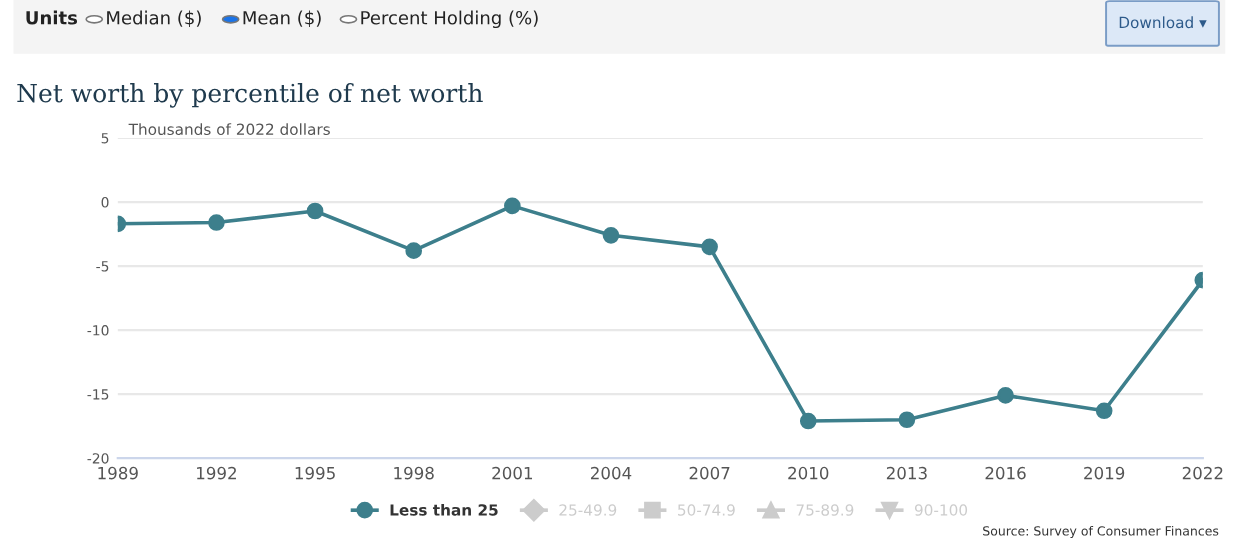 This screenshot has width=1240, height=552. Describe the element at coordinates (1202, 473) in the screenshot. I see `x-tick-label: 2022` at that location.